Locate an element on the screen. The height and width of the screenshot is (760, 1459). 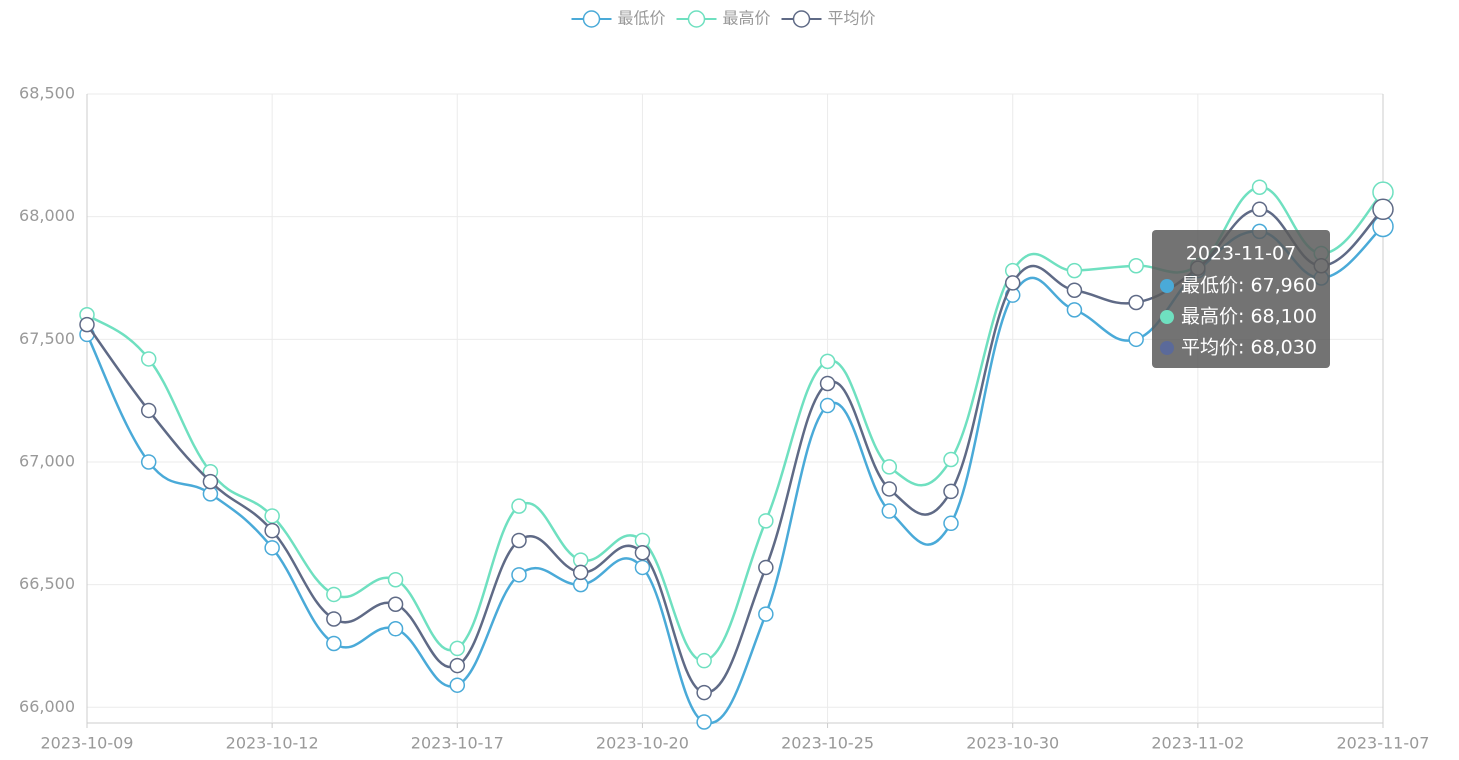
y-tick-label: 68,500 is located at coordinates (47, 93).